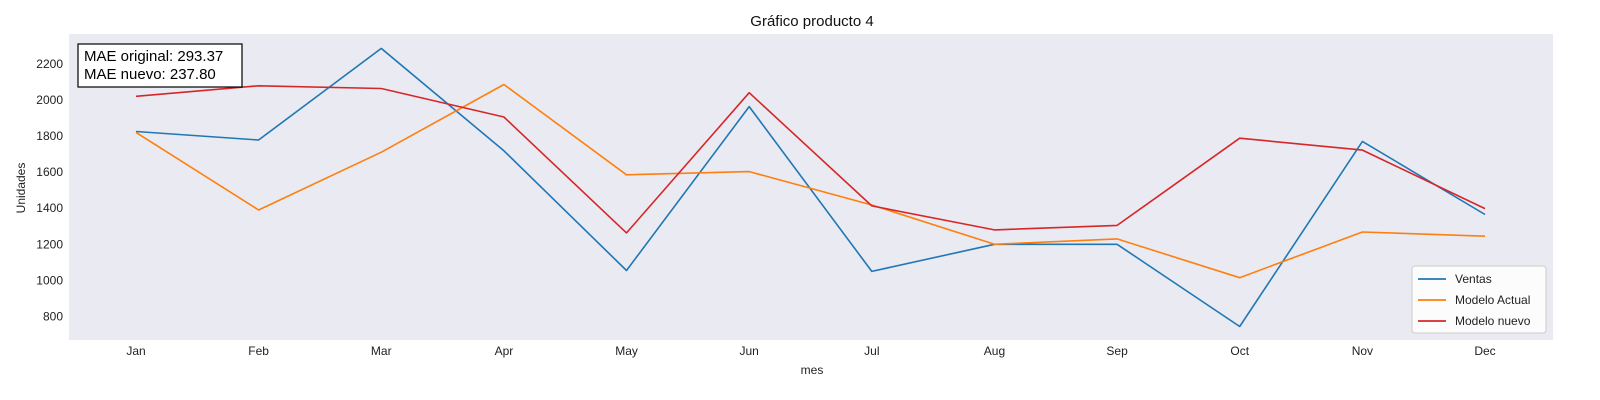 The image size is (1600, 400). What do you see at coordinates (749, 351) in the screenshot?
I see `x-tick-label: Jun` at bounding box center [749, 351].